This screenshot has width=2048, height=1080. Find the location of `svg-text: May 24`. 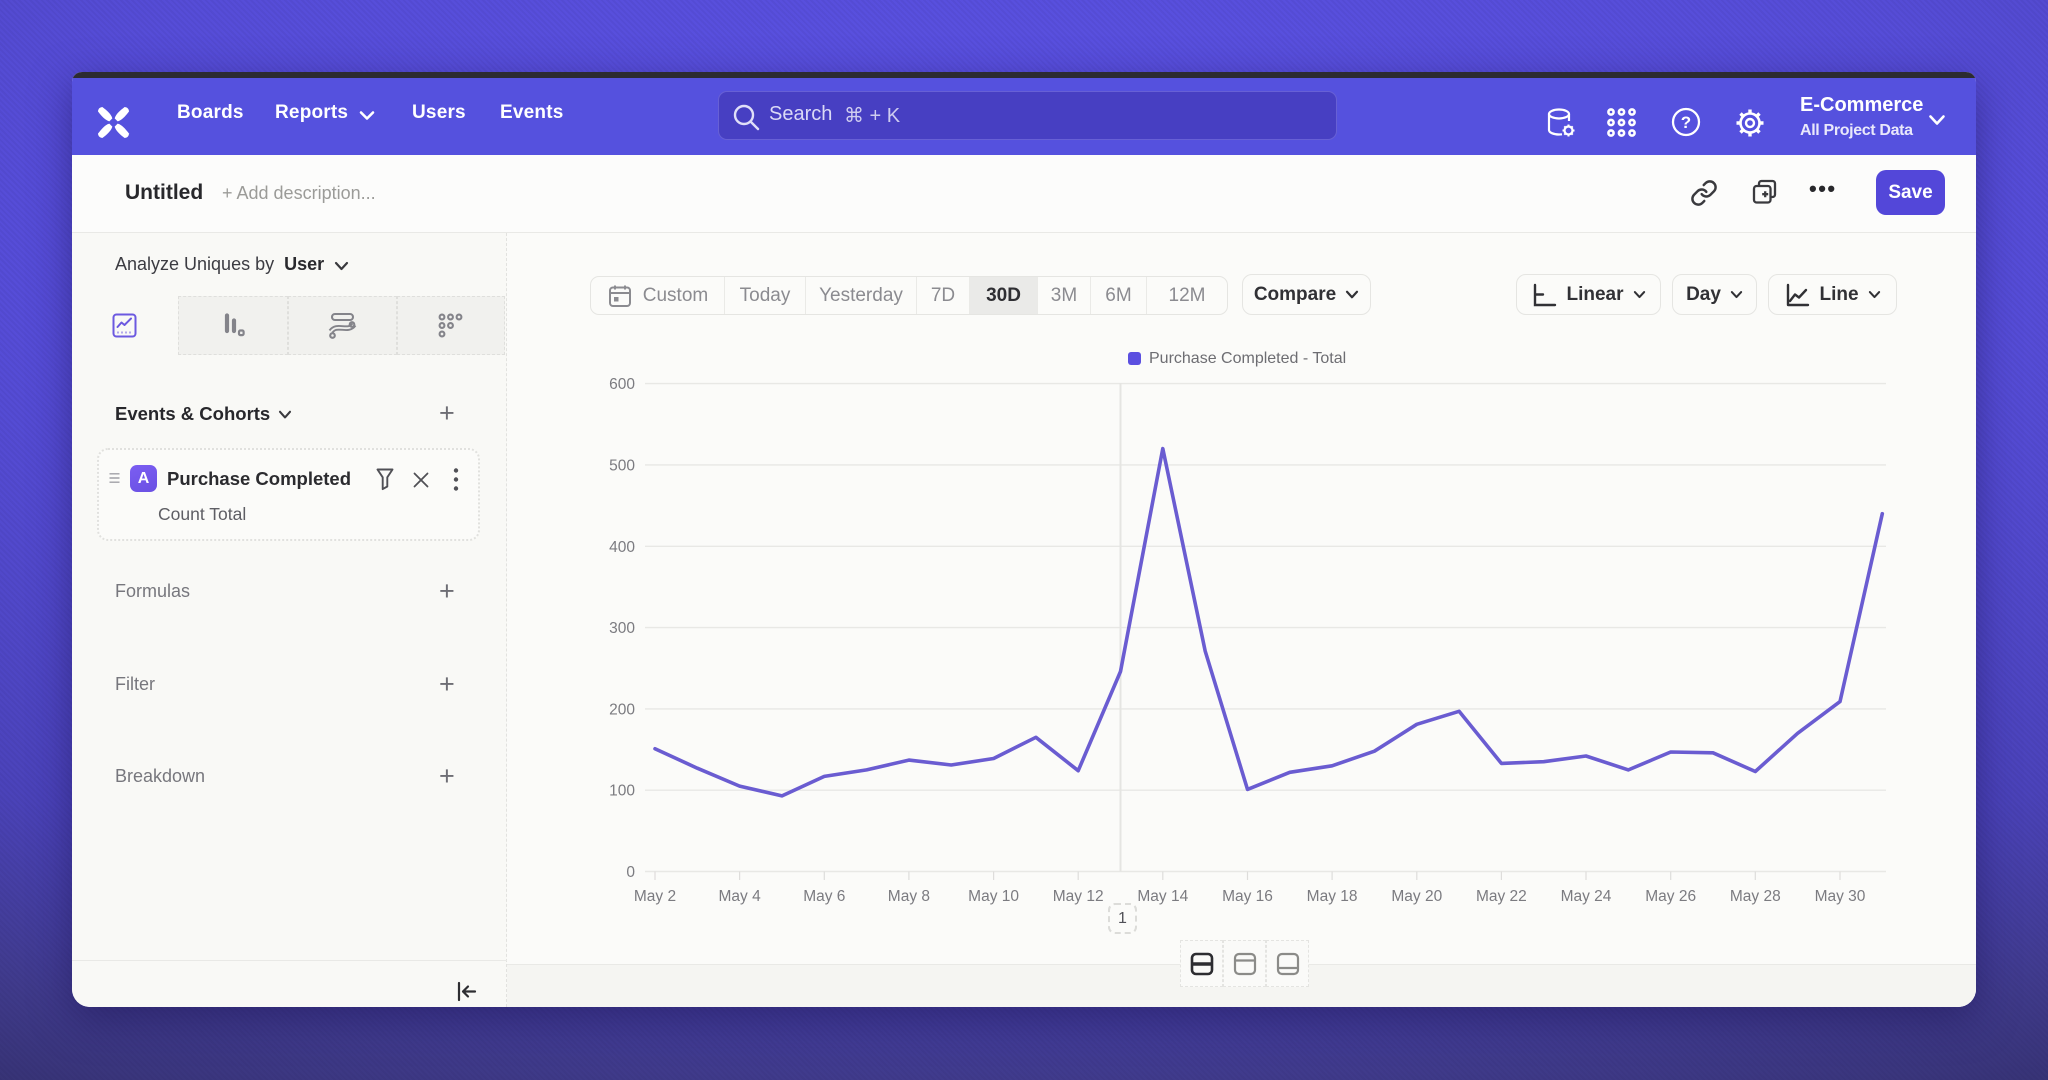

svg-text: May 24 is located at coordinates (1586, 896).